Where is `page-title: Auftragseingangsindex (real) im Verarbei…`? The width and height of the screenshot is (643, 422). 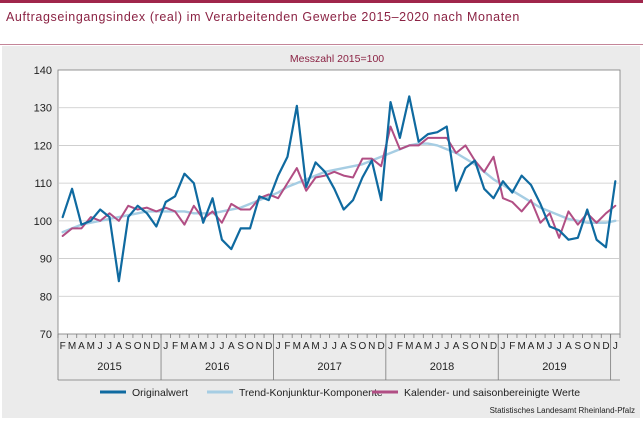 page-title: Auftragseingangsindex (real) im Verarbei… is located at coordinates (263, 17).